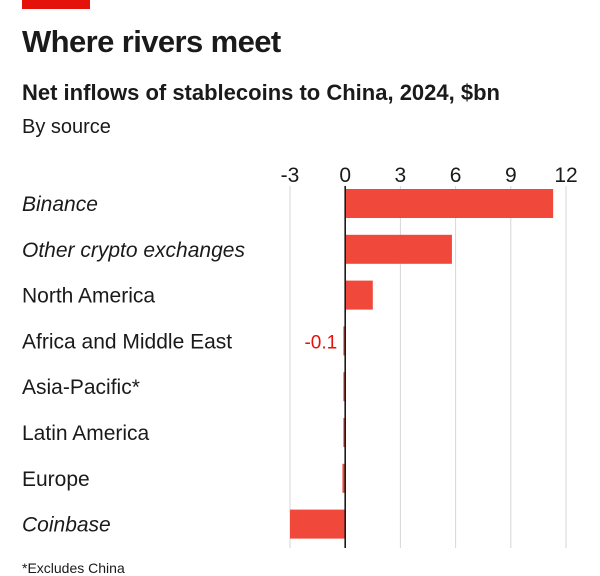 This screenshot has height=576, width=600. What do you see at coordinates (456, 175) in the screenshot?
I see `x-tick-label: 6` at bounding box center [456, 175].